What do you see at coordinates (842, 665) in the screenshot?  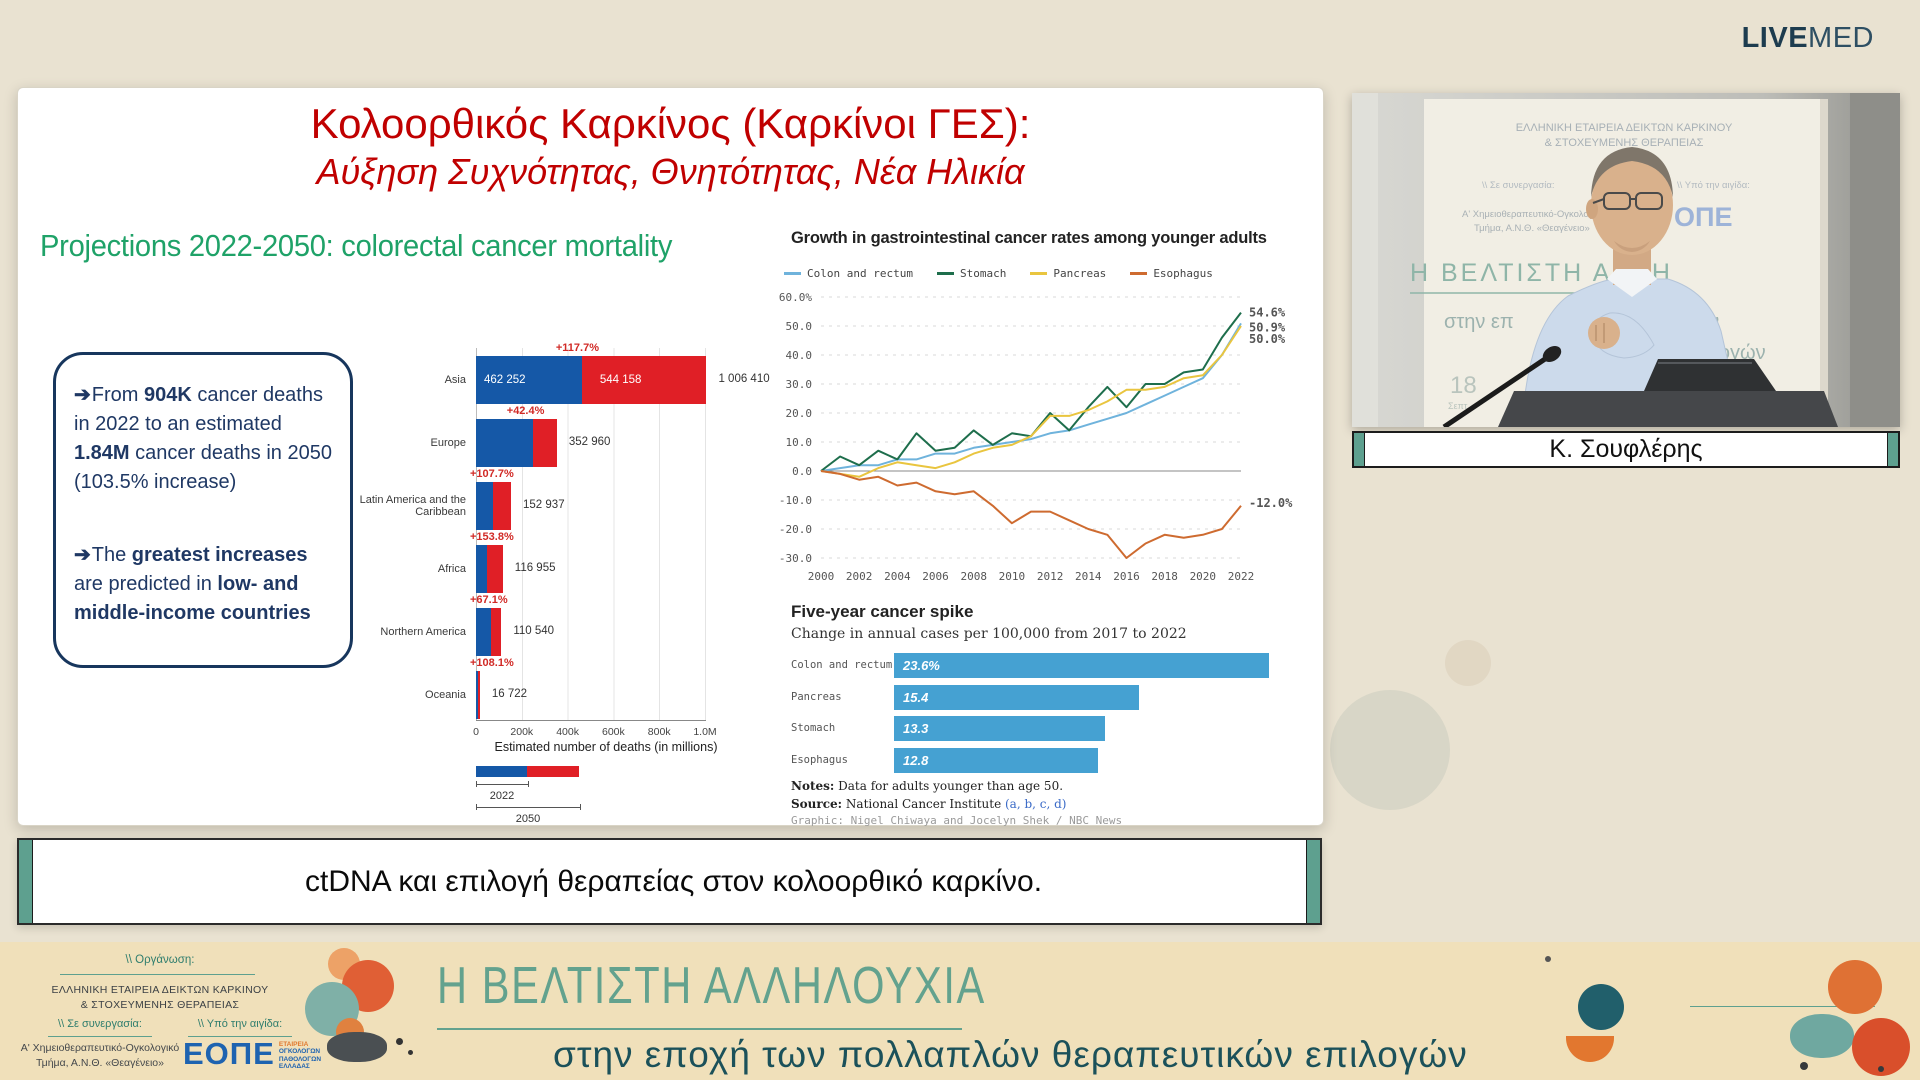 I see `category-label: Colon and rectum` at bounding box center [842, 665].